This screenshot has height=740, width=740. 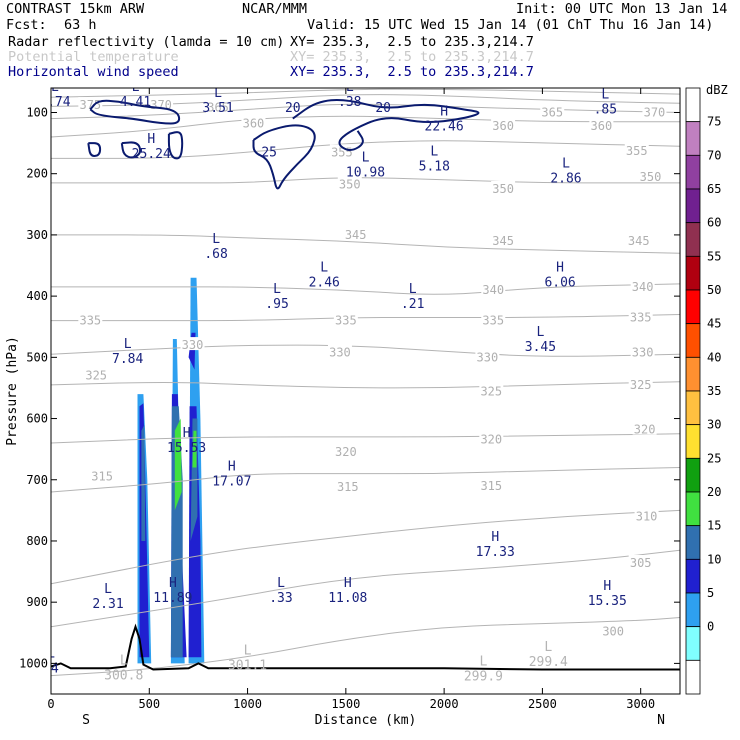 I want to click on colorbar-level-label: 35, so click(x=714, y=391).